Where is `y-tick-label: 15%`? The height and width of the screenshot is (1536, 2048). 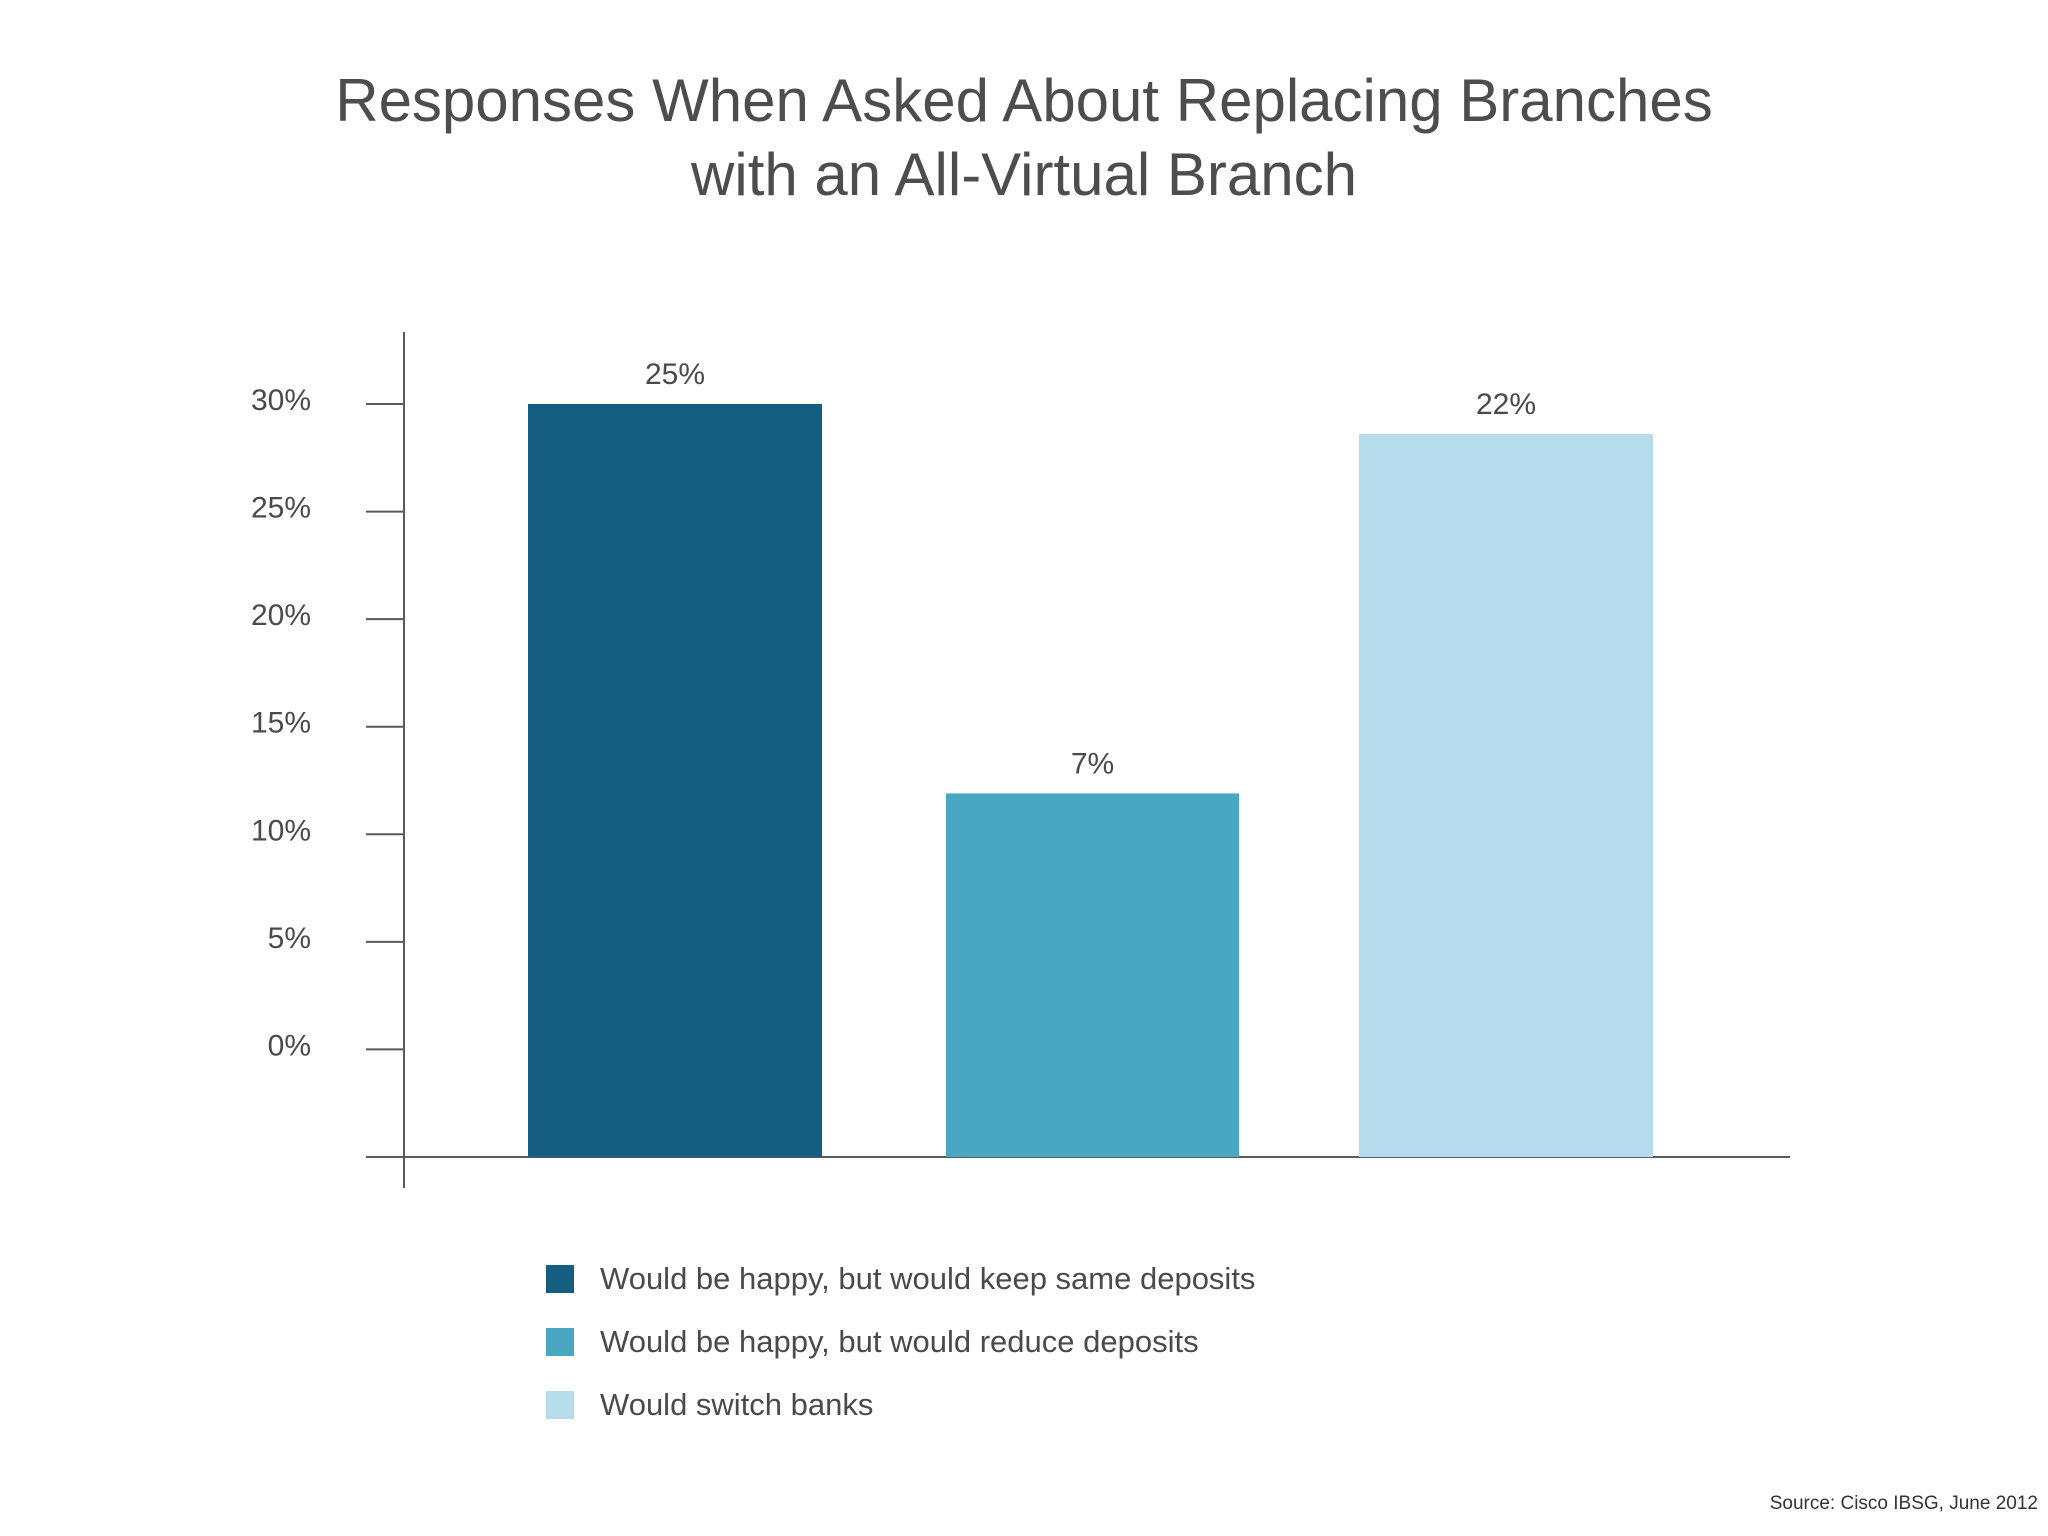 y-tick-label: 15% is located at coordinates (281, 723).